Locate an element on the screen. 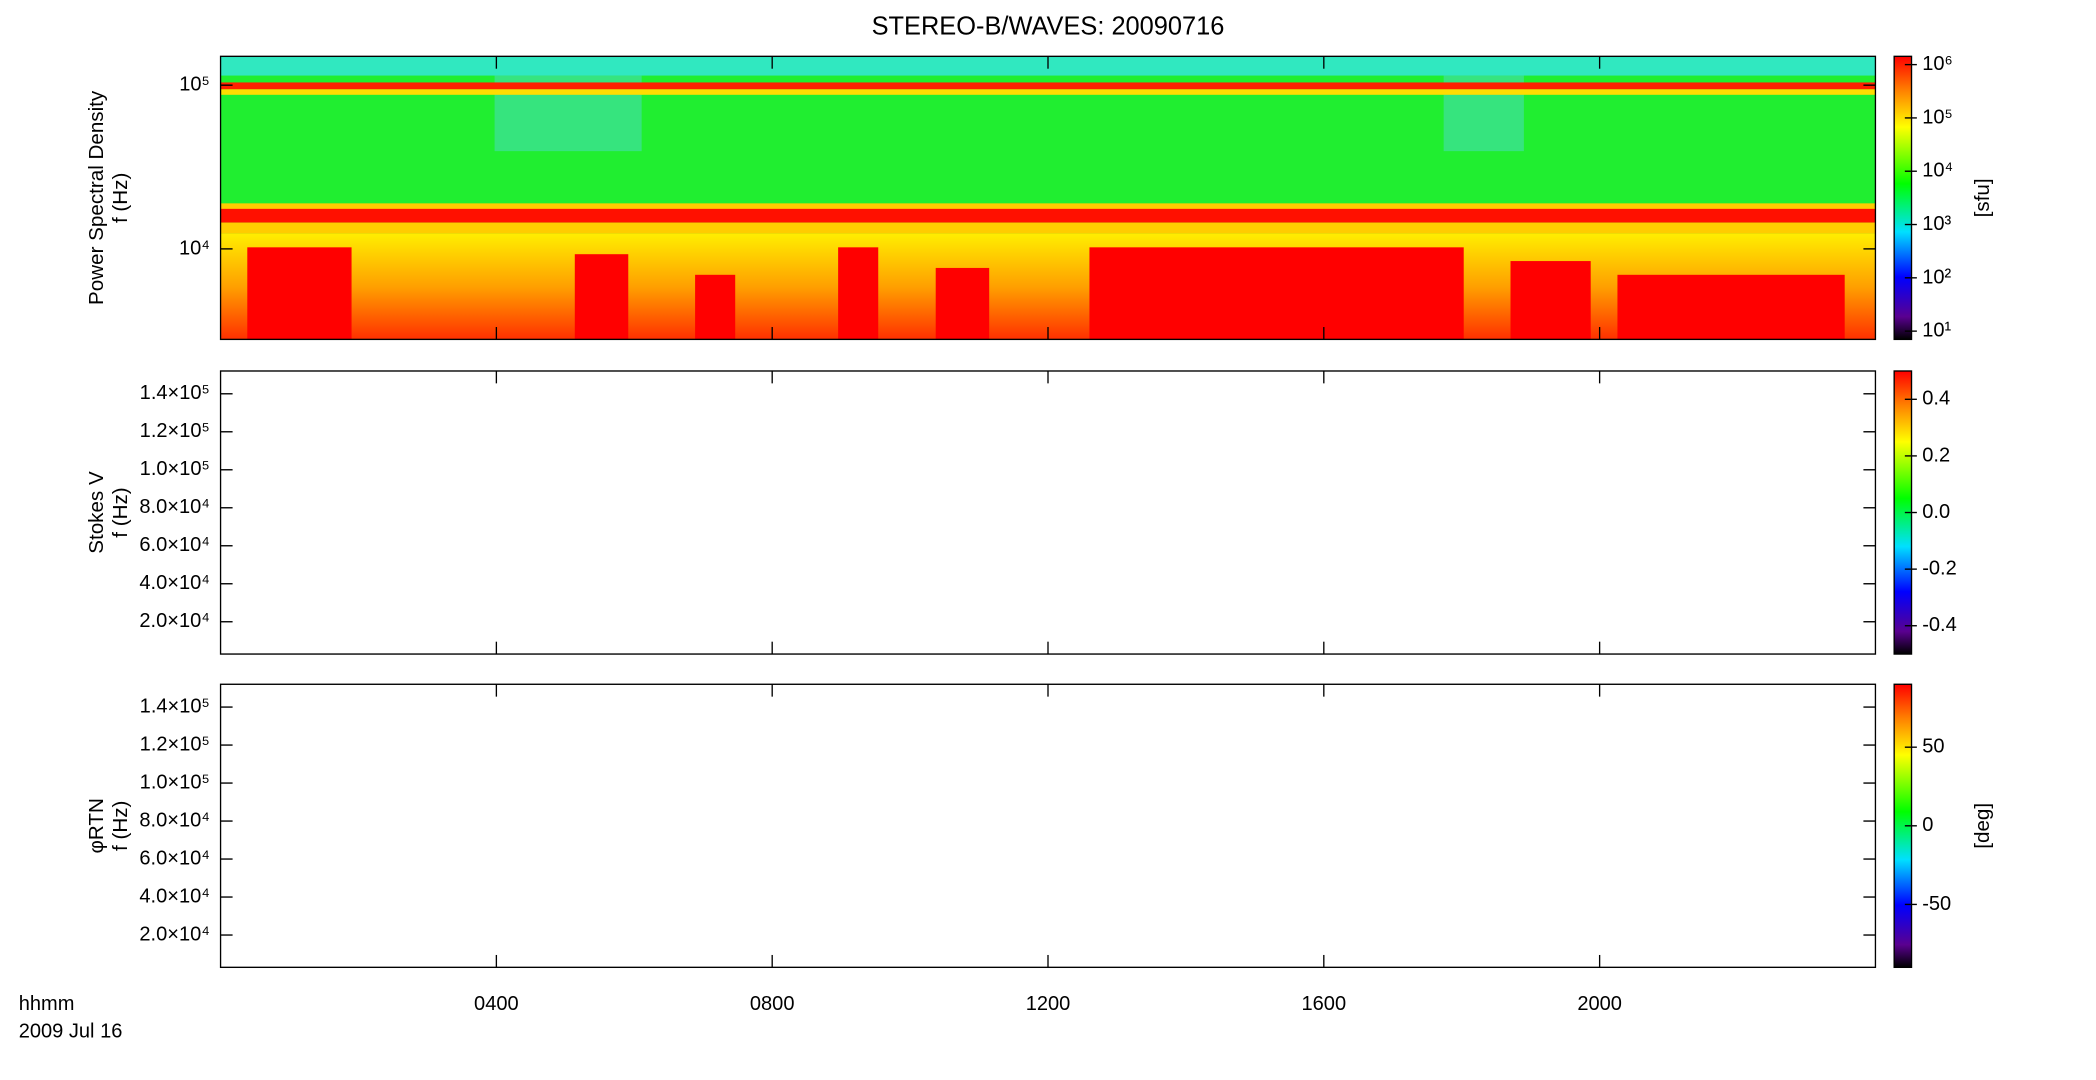 The height and width of the screenshot is (1080, 2096). y-axis-label: Stokes V is located at coordinates (97, 512).